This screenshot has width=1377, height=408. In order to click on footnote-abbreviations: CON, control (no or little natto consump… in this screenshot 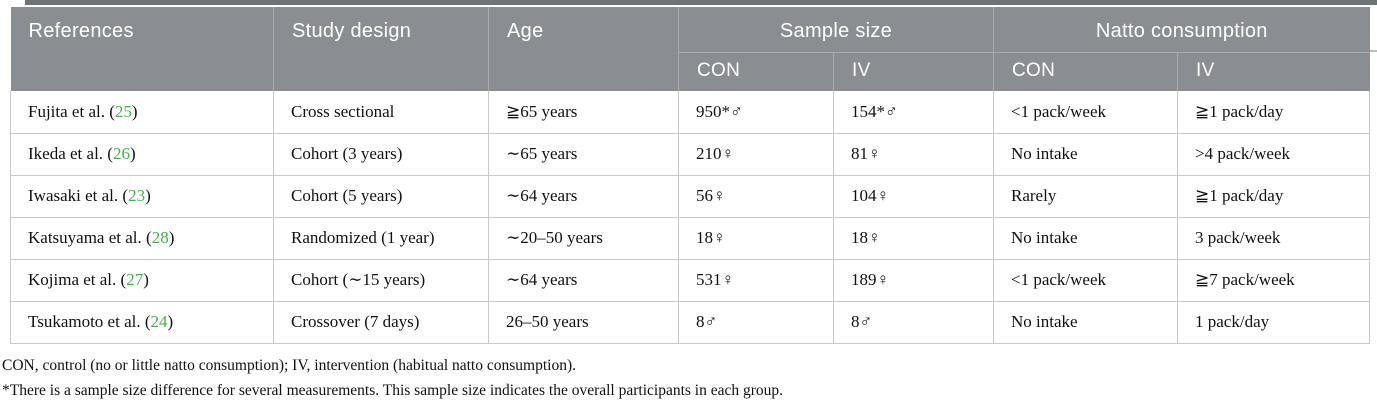, I will do `click(289, 365)`.